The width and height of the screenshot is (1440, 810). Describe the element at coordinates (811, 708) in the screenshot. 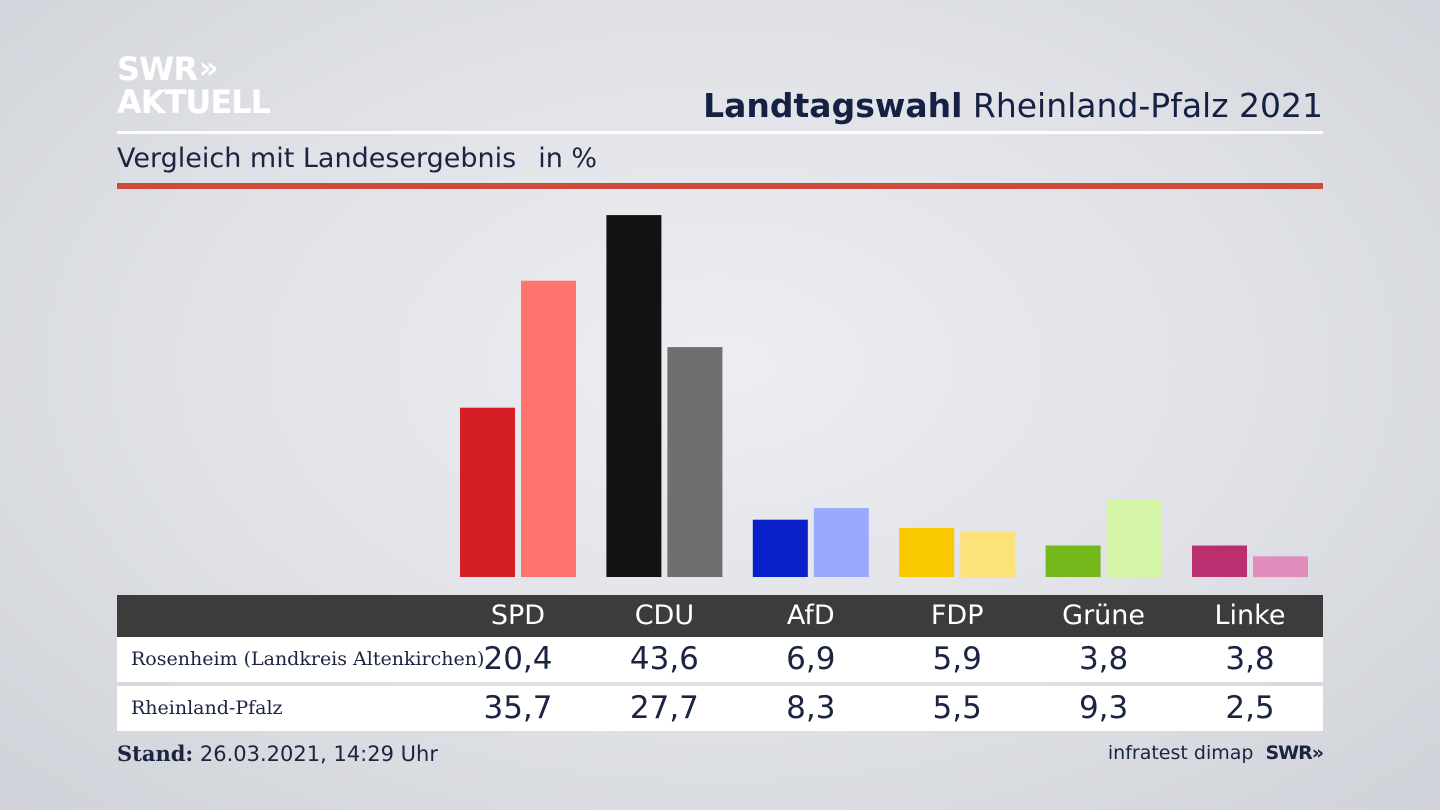

I see `value-cell: 8,3` at that location.